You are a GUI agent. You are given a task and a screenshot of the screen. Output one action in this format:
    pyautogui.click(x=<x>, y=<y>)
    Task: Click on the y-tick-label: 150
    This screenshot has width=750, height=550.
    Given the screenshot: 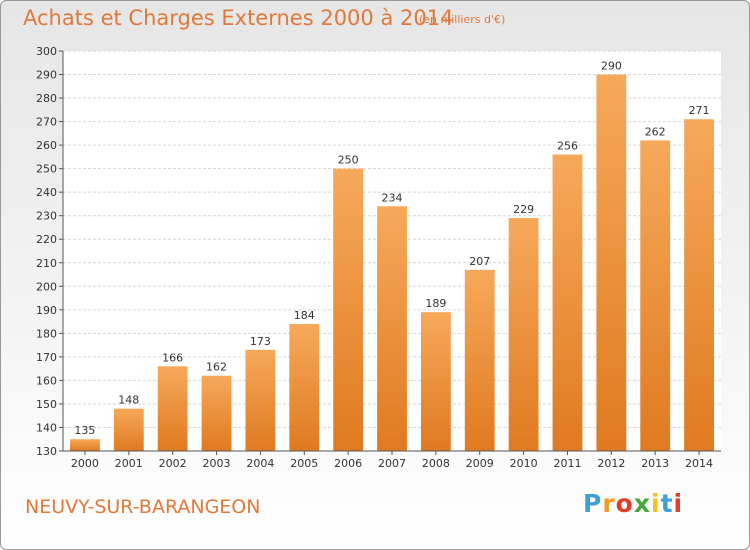 What is the action you would take?
    pyautogui.click(x=46, y=404)
    